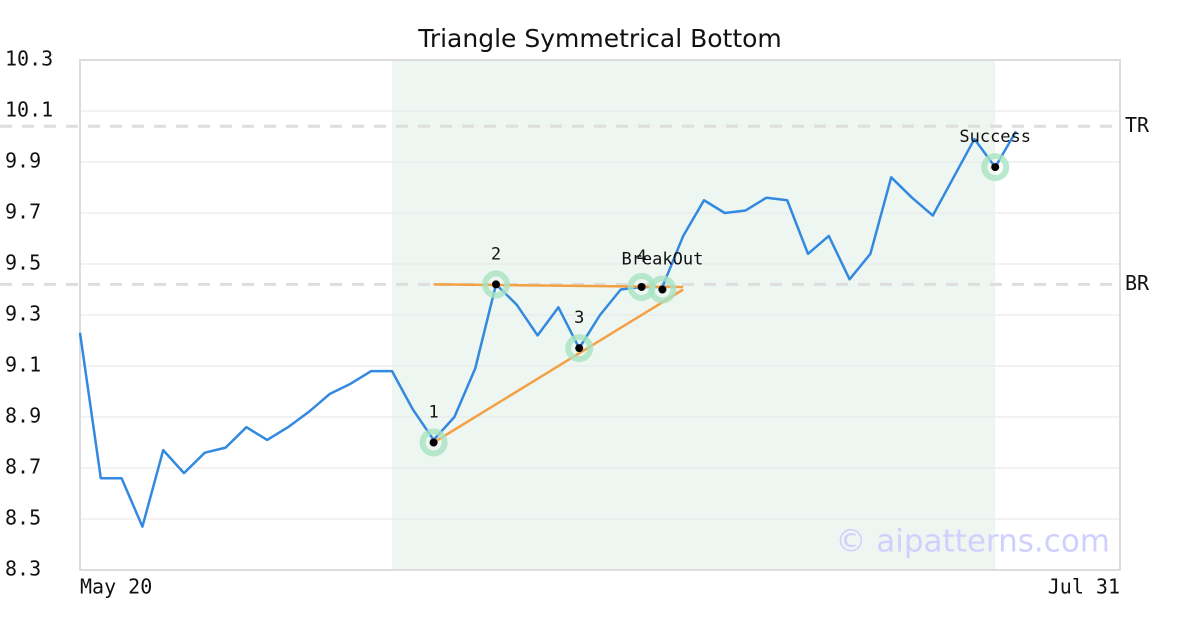 The height and width of the screenshot is (630, 1200). I want to click on watermark: © aipatterns.com, so click(972, 542).